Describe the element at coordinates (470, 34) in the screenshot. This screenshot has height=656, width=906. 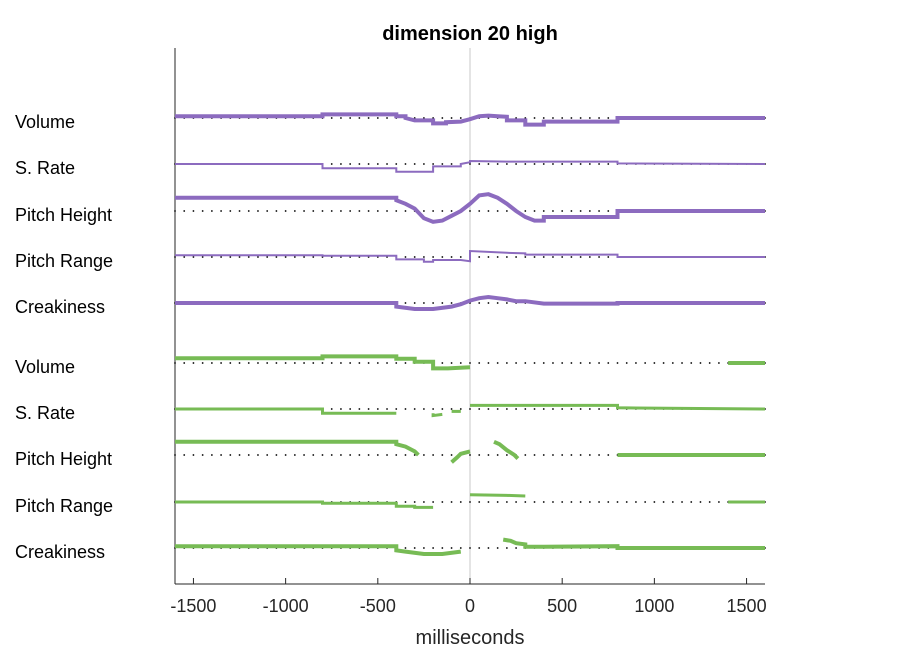
I see `chart-title: dimension 20 high` at that location.